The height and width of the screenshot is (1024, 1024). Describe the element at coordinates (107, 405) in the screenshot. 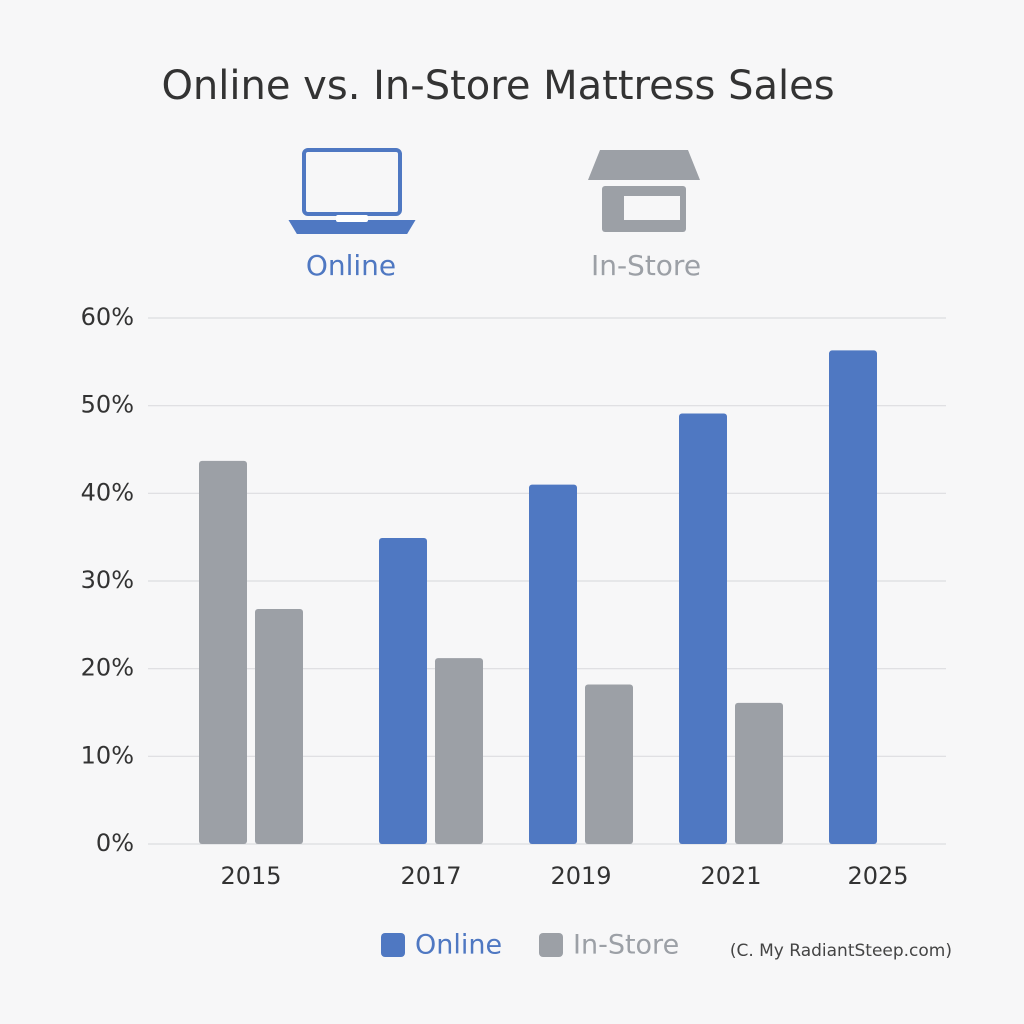

I see `y-tick-label: 50%` at that location.